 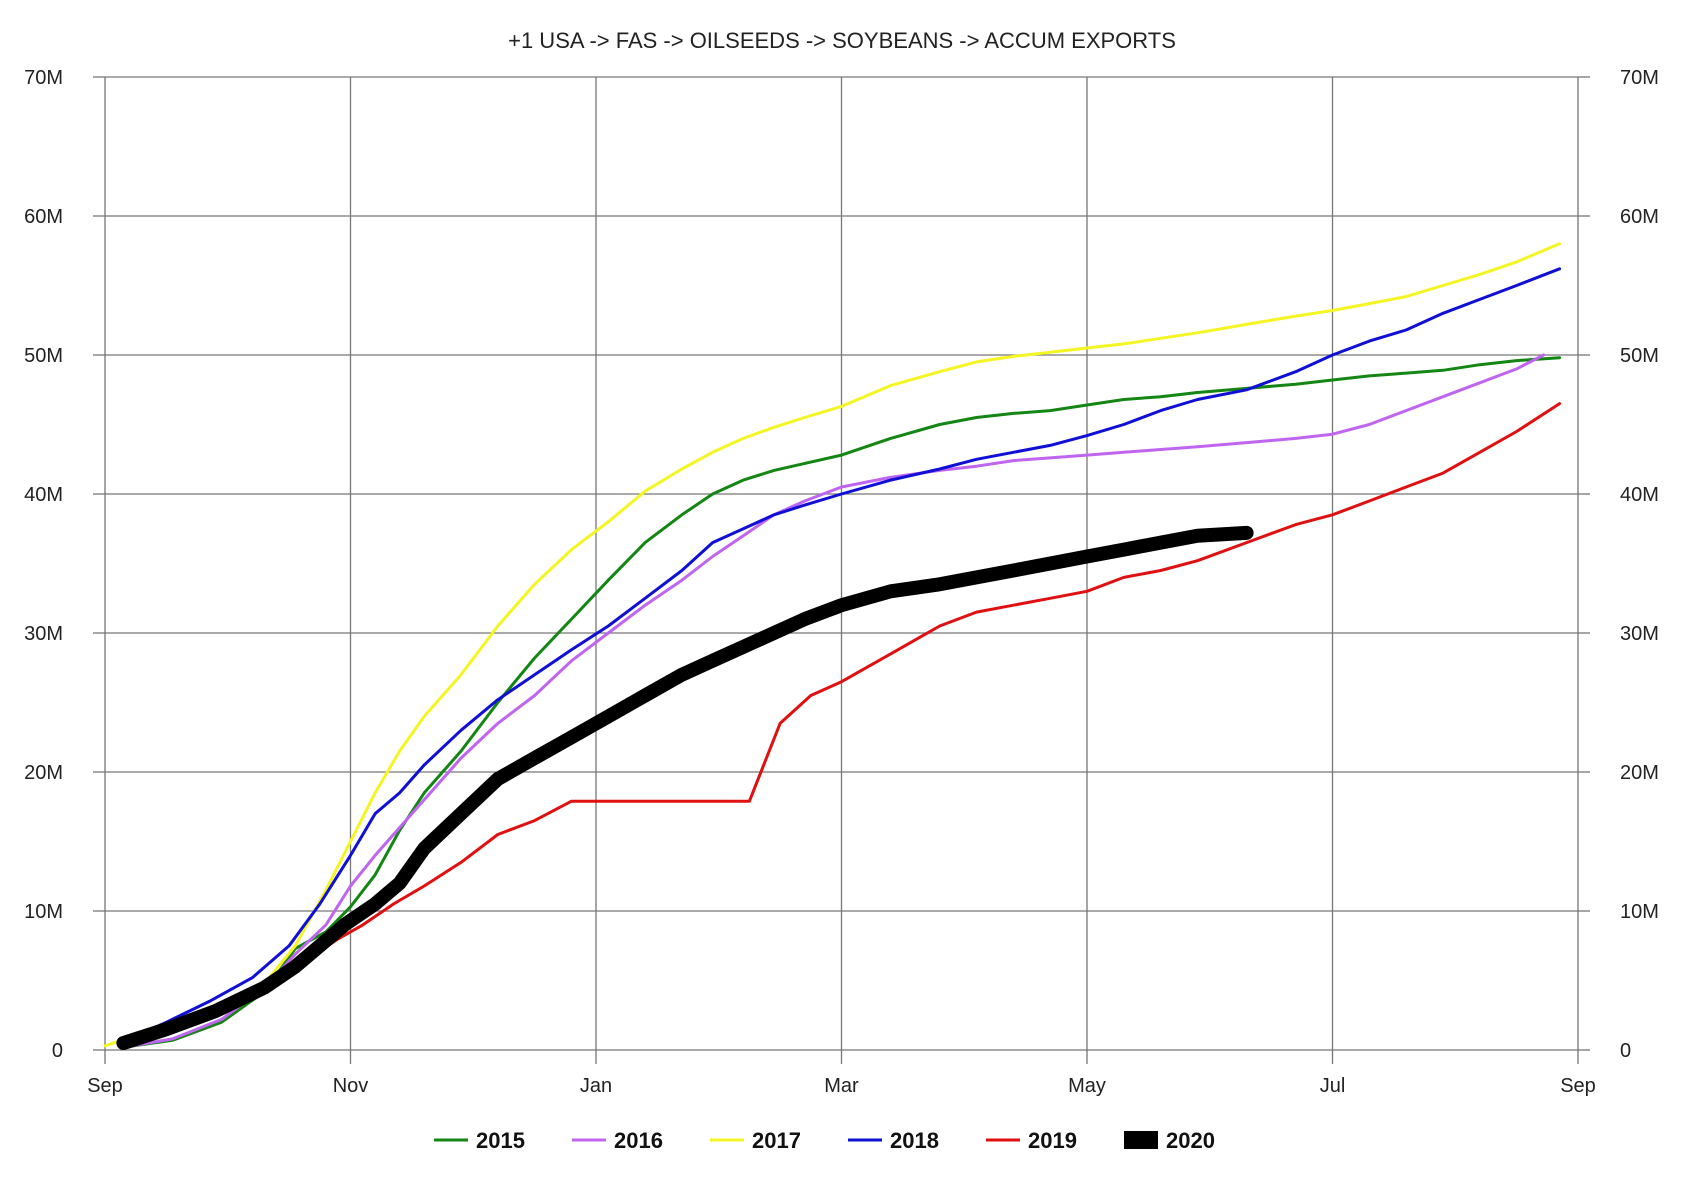 What do you see at coordinates (1333, 1086) in the screenshot?
I see `x-tick-label: Jul` at bounding box center [1333, 1086].